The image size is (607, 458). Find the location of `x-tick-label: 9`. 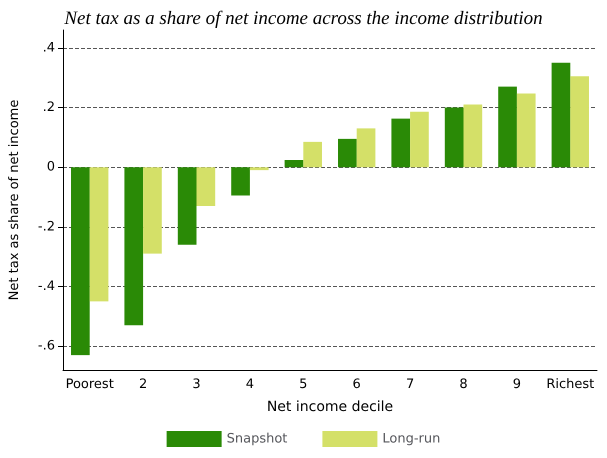

x-tick-label: 9 is located at coordinates (517, 384).